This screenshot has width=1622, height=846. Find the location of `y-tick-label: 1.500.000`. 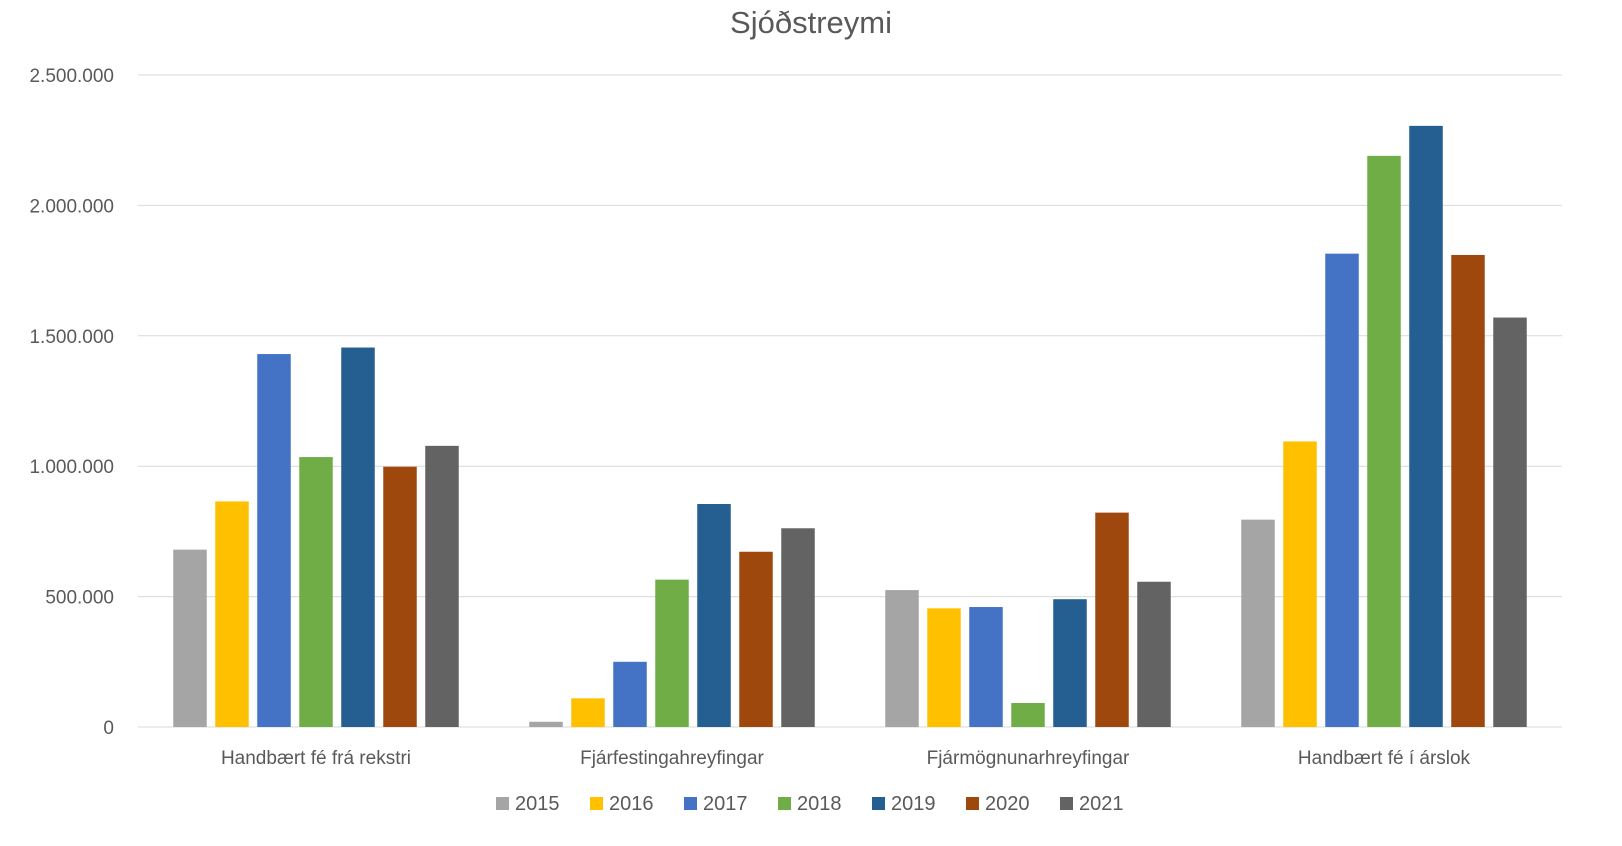

y-tick-label: 1.500.000 is located at coordinates (71, 337).